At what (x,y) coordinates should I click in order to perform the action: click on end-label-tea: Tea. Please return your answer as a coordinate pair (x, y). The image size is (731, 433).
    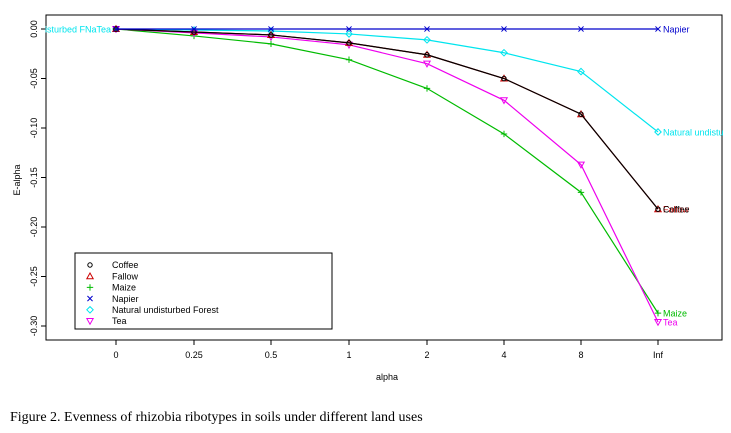
    Looking at the image, I should click on (670, 323).